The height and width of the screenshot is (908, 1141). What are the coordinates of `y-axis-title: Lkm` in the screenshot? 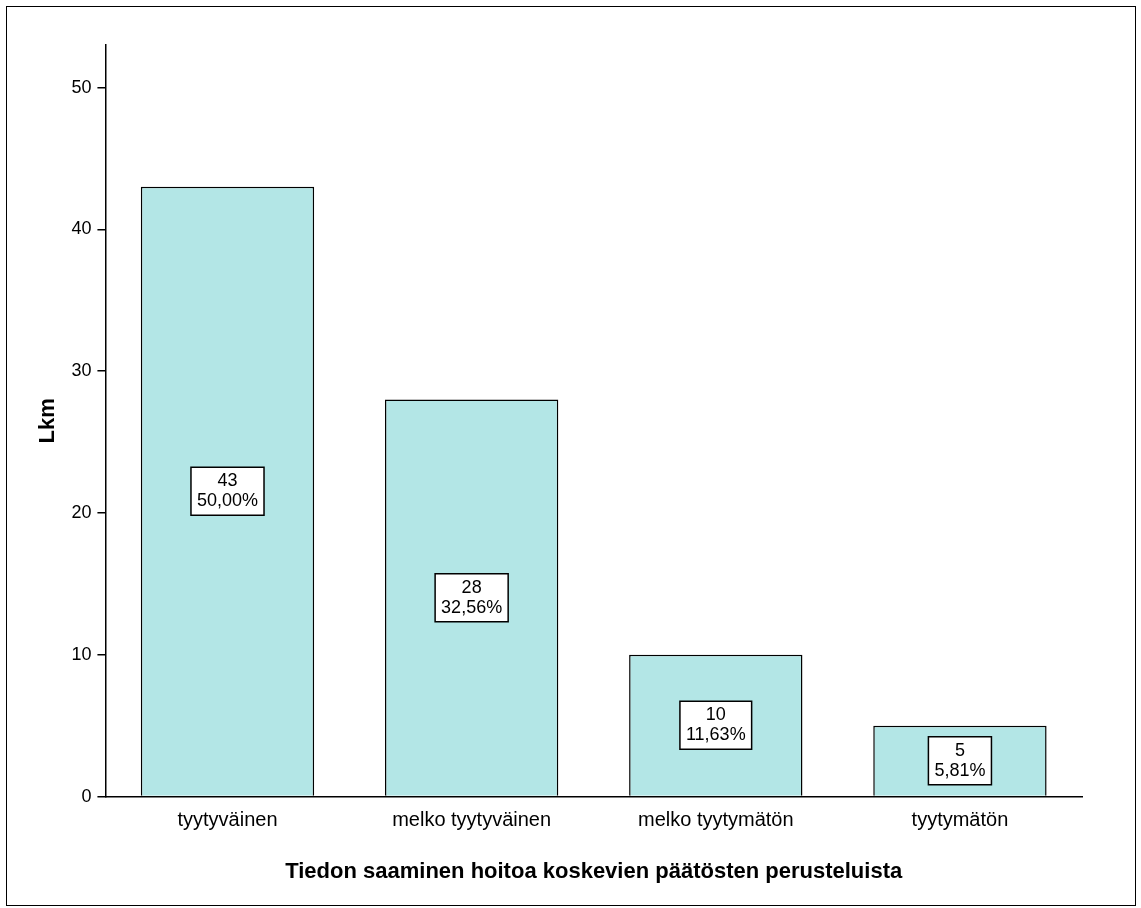 It's located at (47, 421).